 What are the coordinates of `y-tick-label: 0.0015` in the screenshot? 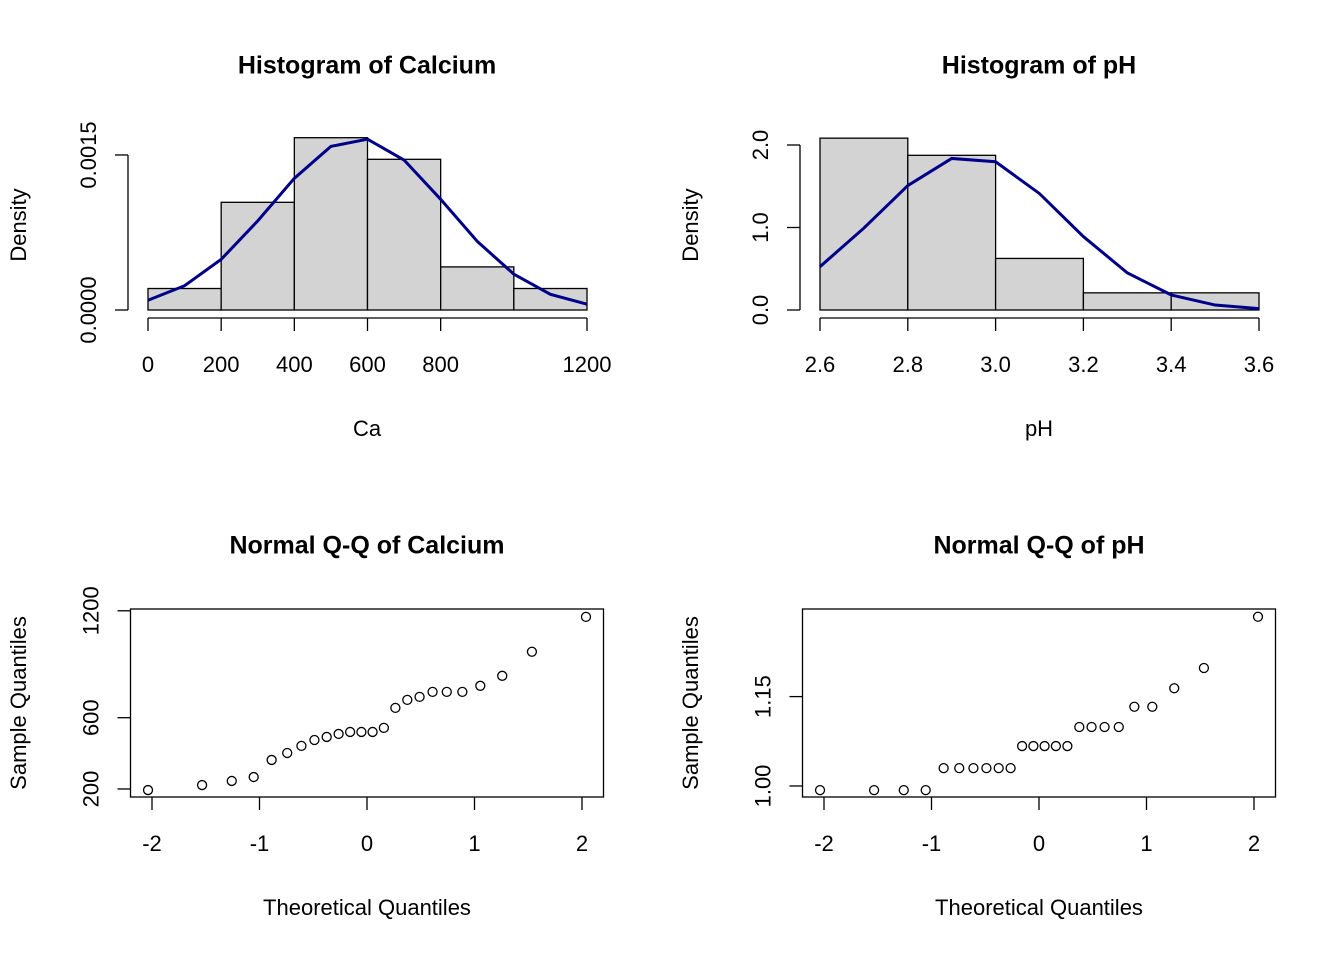 It's located at (88, 154).